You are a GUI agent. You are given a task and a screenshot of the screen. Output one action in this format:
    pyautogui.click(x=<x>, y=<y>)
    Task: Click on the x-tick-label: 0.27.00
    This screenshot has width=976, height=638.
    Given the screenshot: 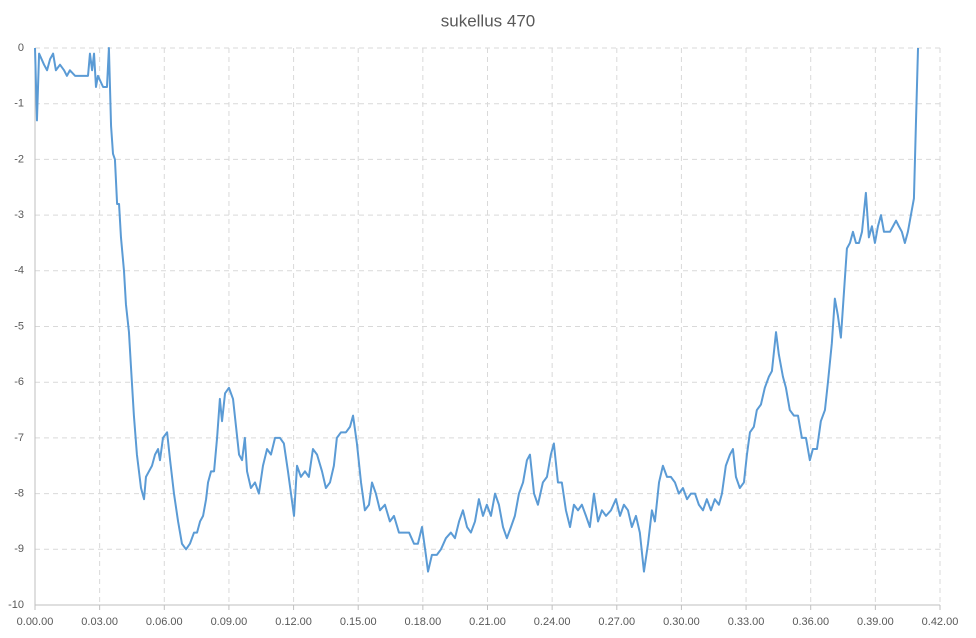 What is the action you would take?
    pyautogui.click(x=616, y=622)
    